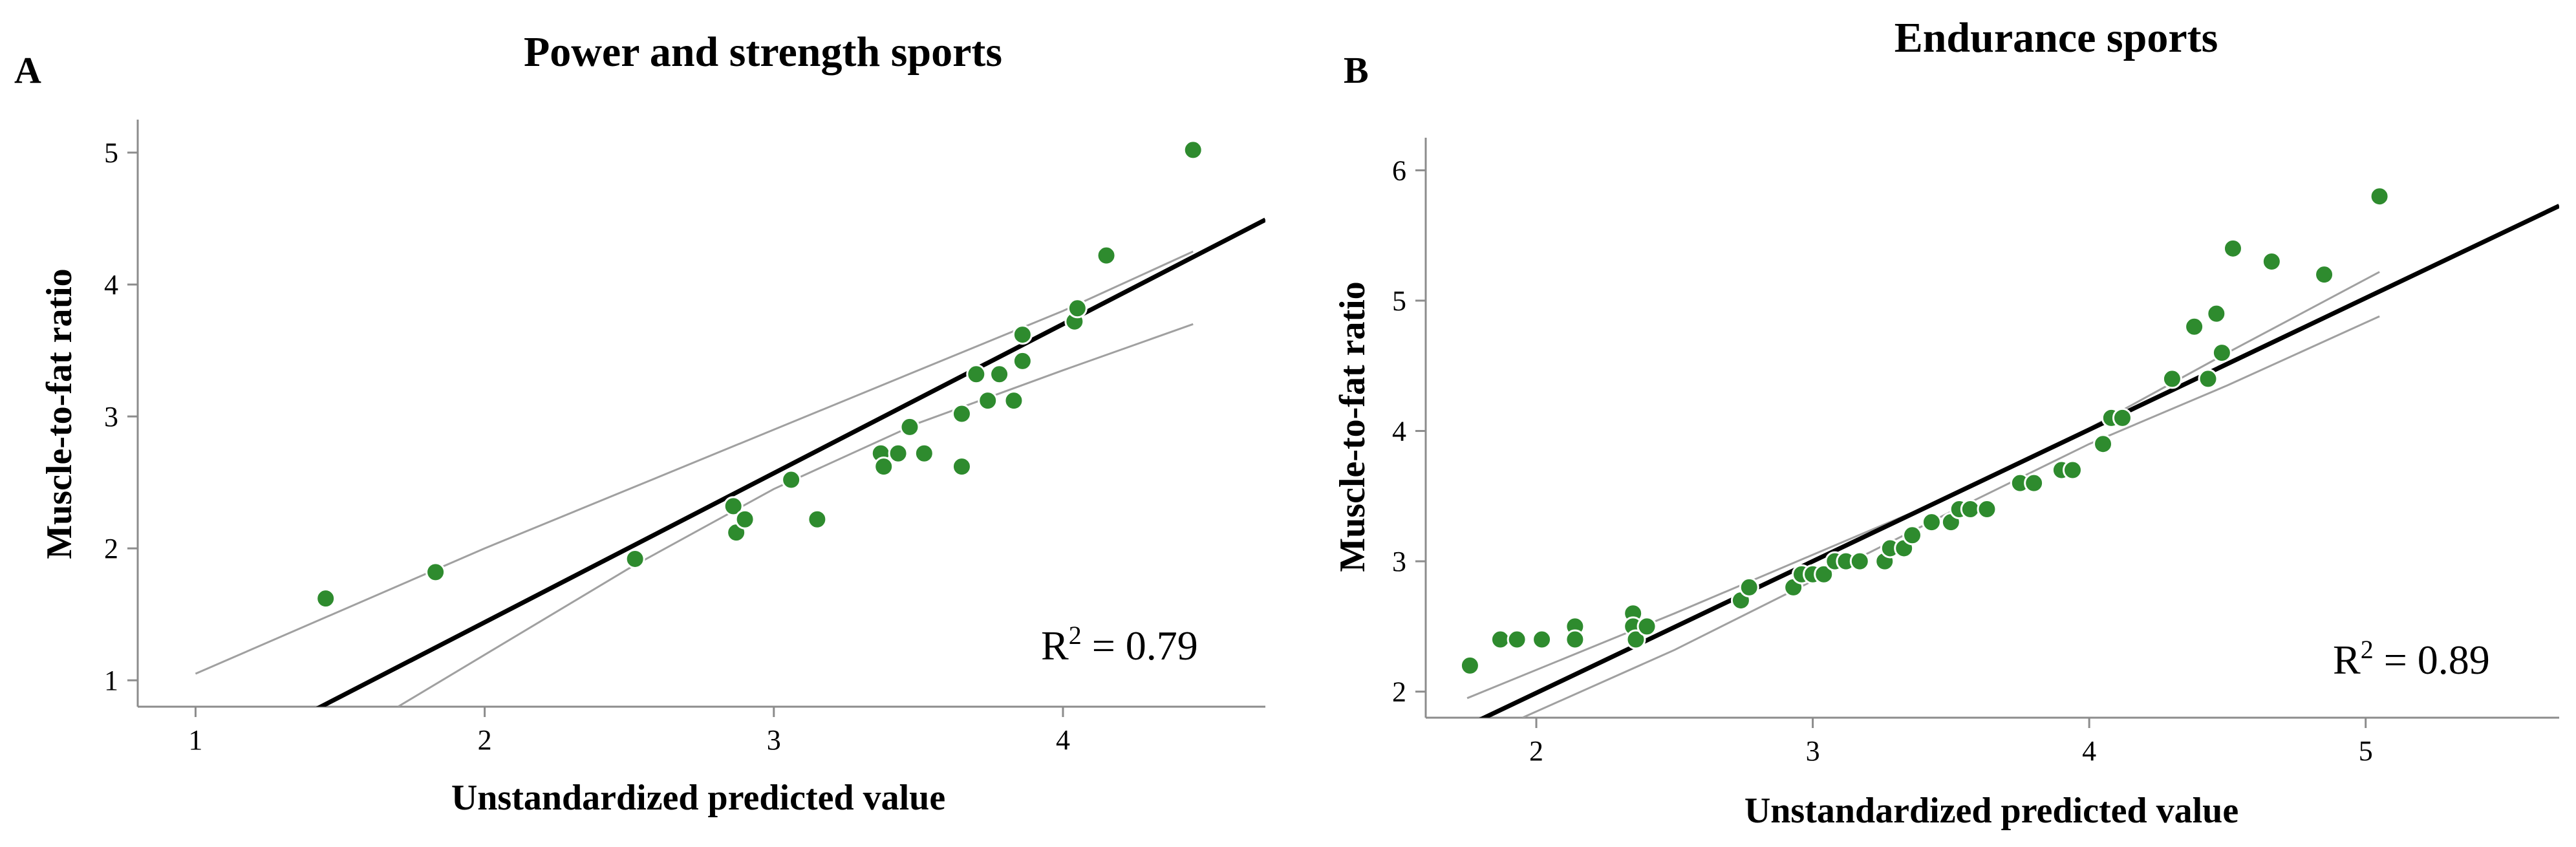 The width and height of the screenshot is (2576, 847). Describe the element at coordinates (28, 70) in the screenshot. I see `panel-a-letter: A` at that location.